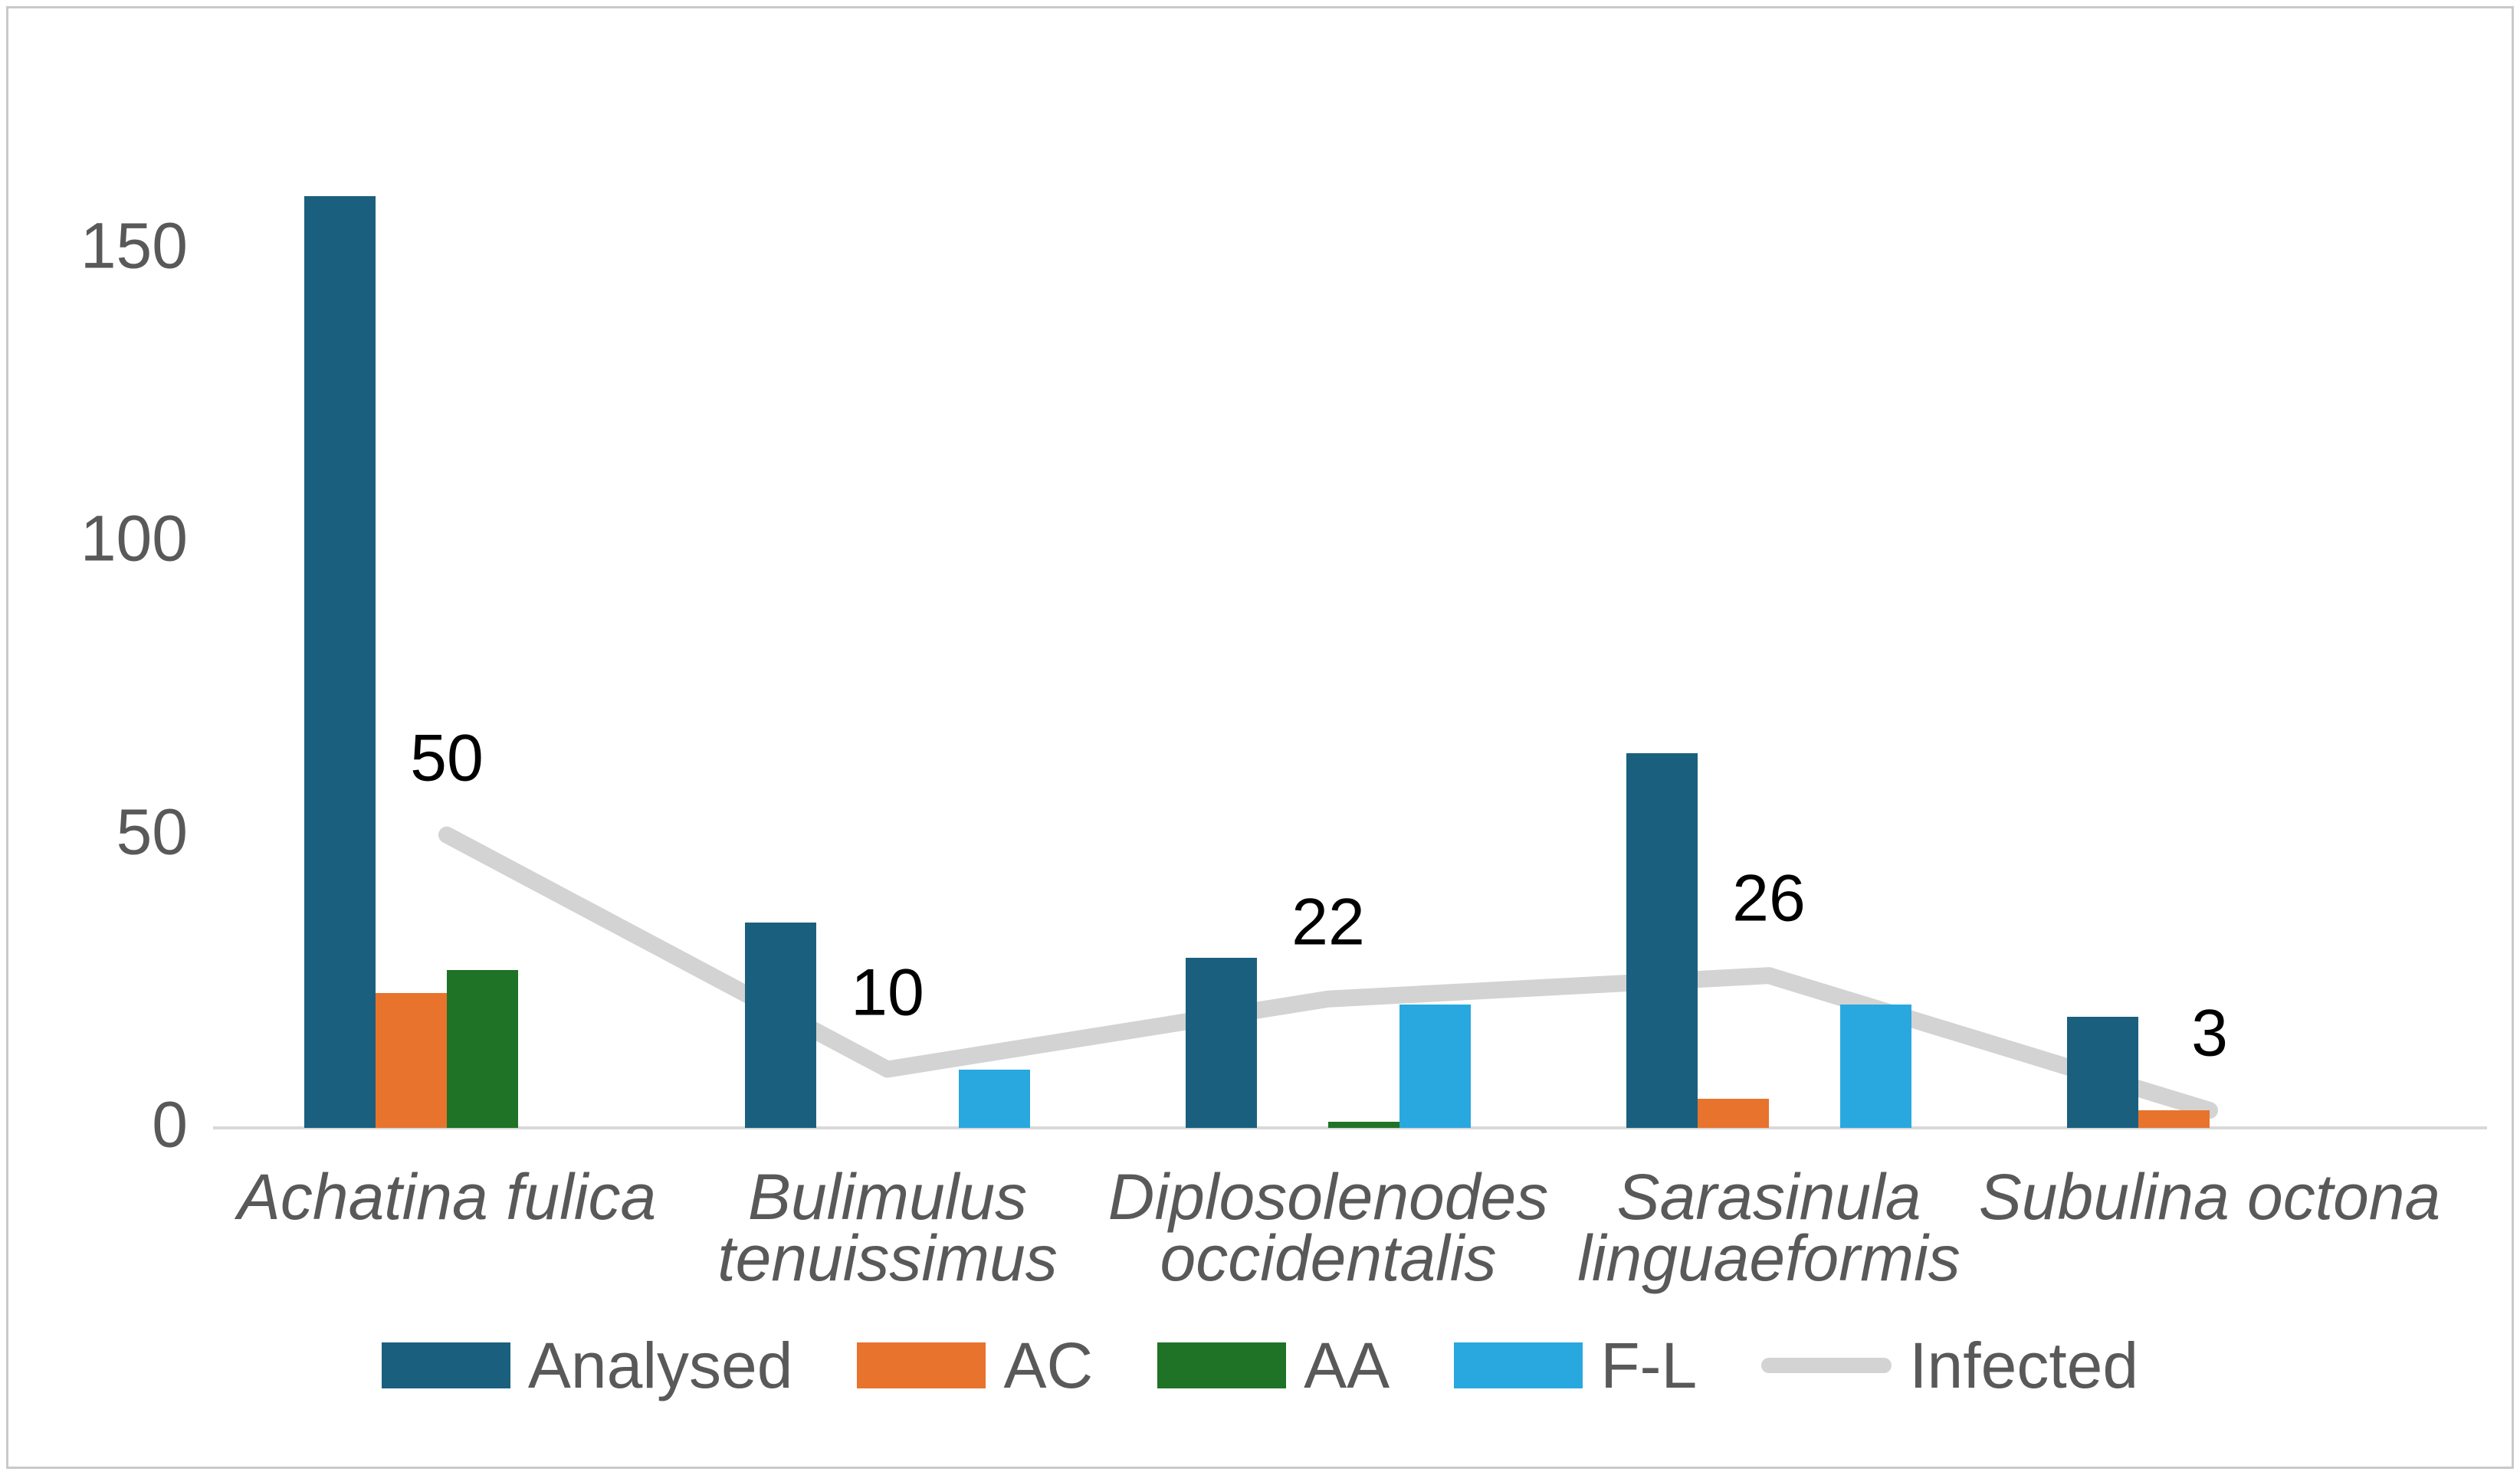 This screenshot has height=1475, width=2520. Describe the element at coordinates (660, 1365) in the screenshot. I see `legend-label-analysed: Analysed` at that location.